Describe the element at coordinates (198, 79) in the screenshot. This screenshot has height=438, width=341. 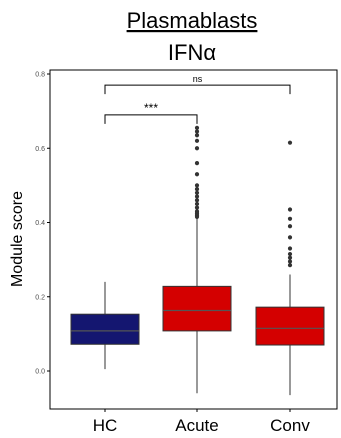
I see `significance-label: ns` at that location.